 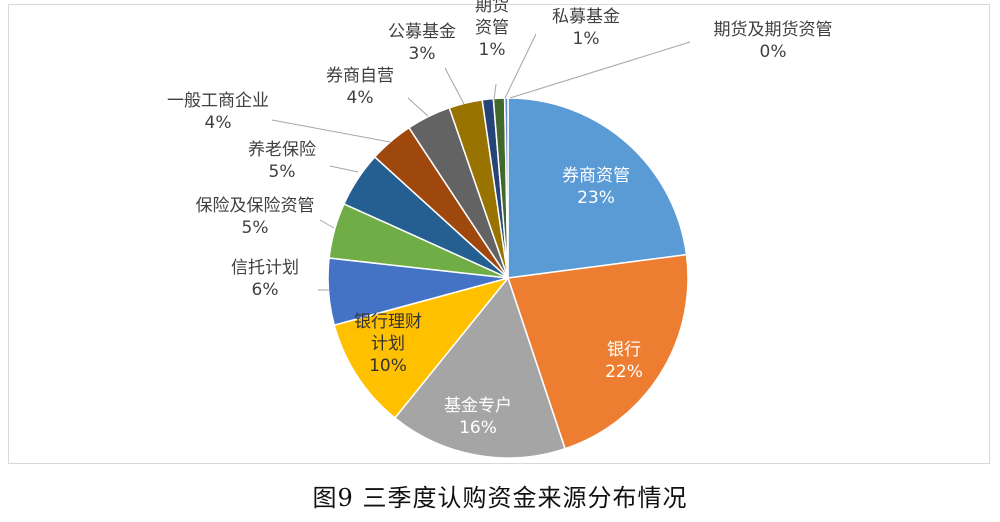 I want to click on slice-percent-3: 10%, so click(x=388, y=366).